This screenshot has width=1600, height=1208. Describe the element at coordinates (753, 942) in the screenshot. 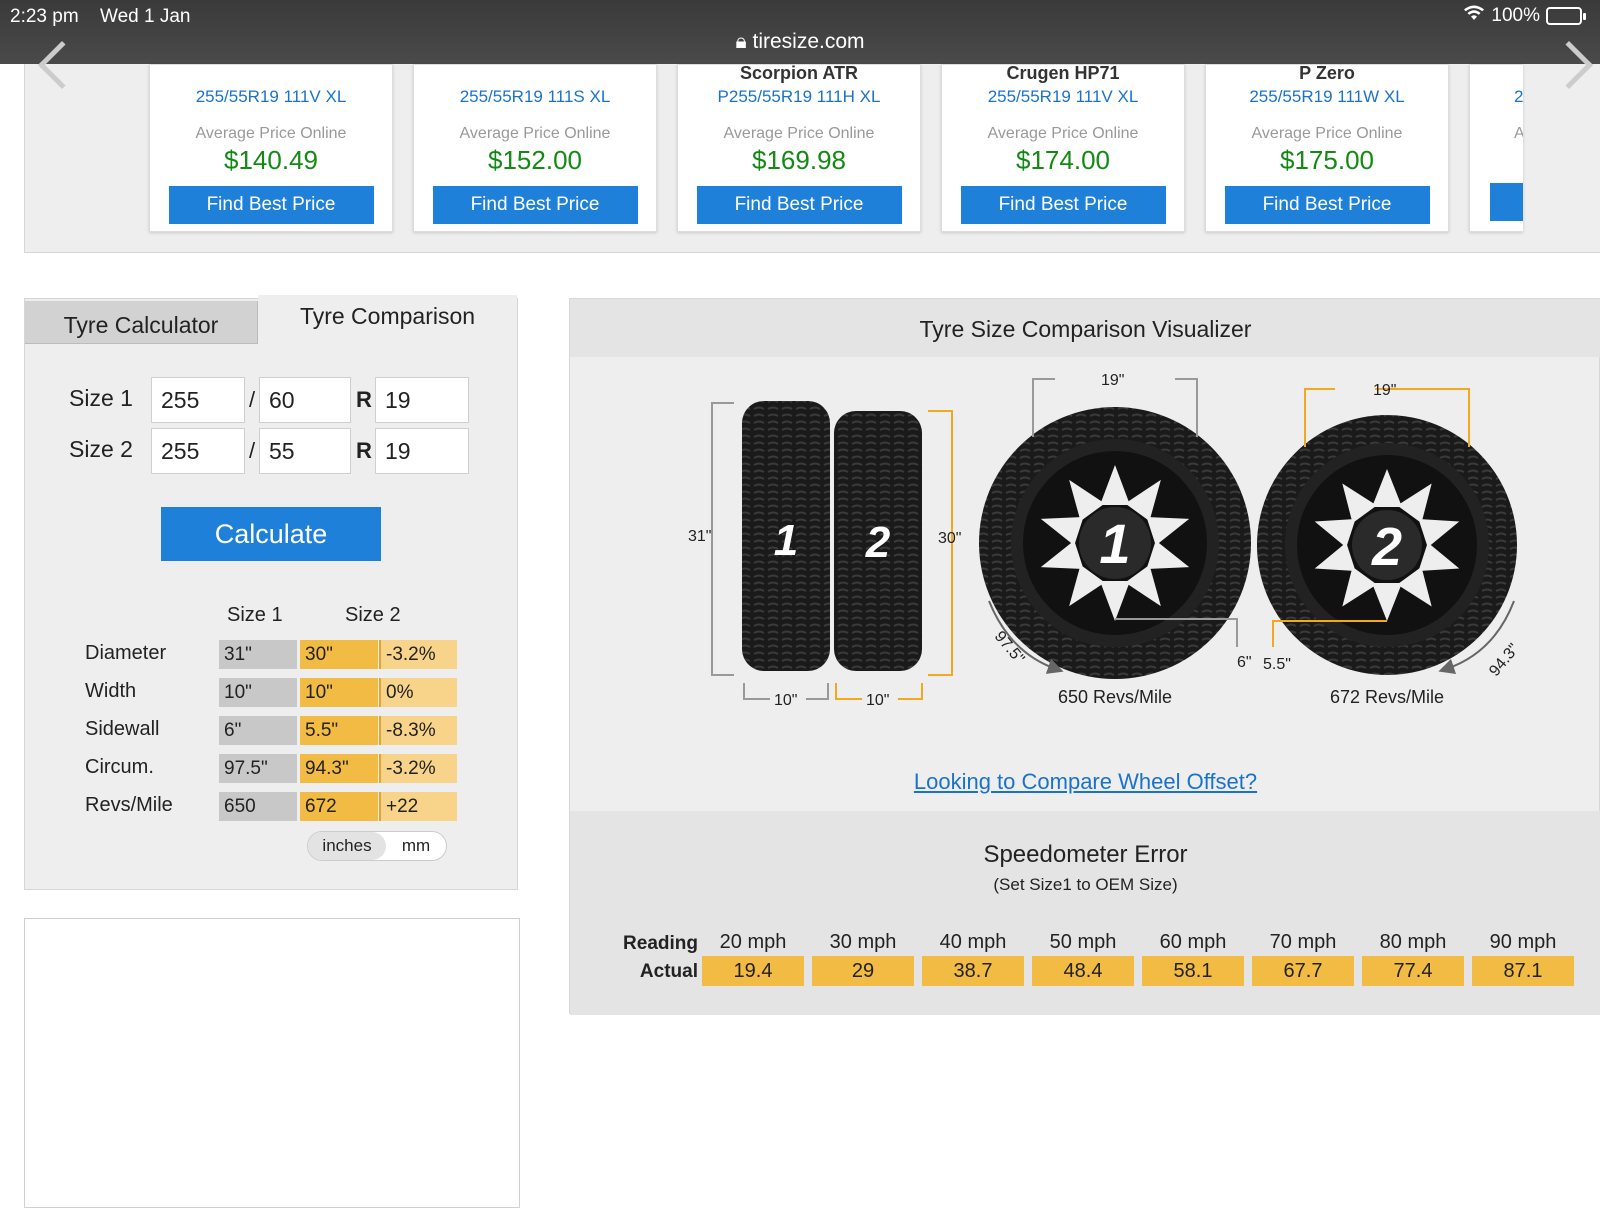

I see `reading-value: 20 mph` at that location.